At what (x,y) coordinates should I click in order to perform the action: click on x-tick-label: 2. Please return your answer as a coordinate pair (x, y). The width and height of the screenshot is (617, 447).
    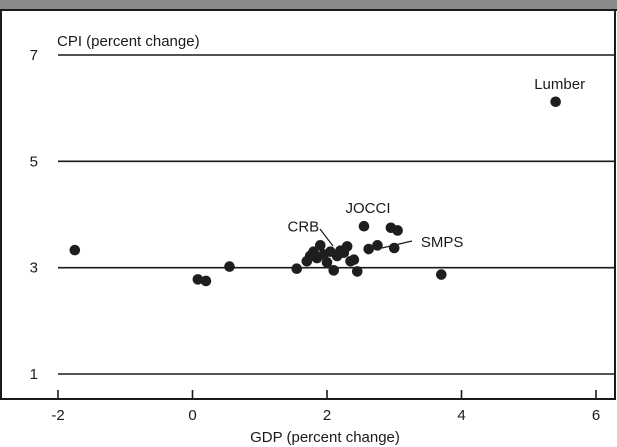
    Looking at the image, I should click on (327, 415).